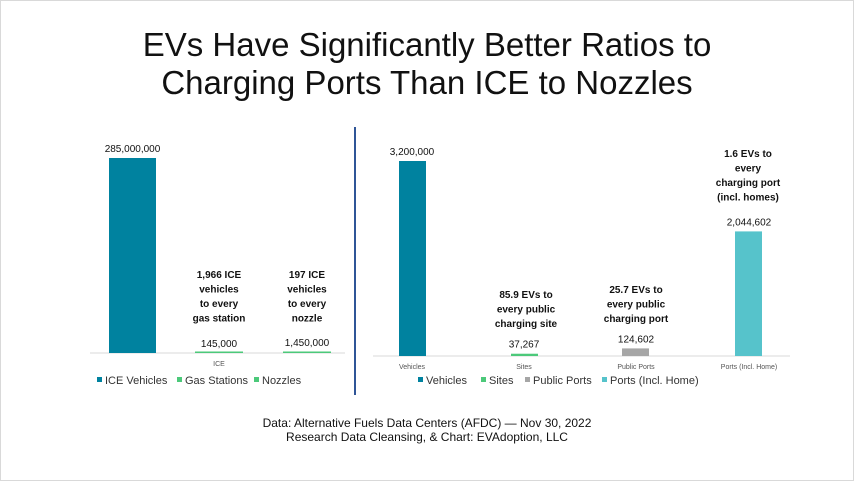  Describe the element at coordinates (307, 343) in the screenshot. I see `left-value-label: 1,450,000` at that location.